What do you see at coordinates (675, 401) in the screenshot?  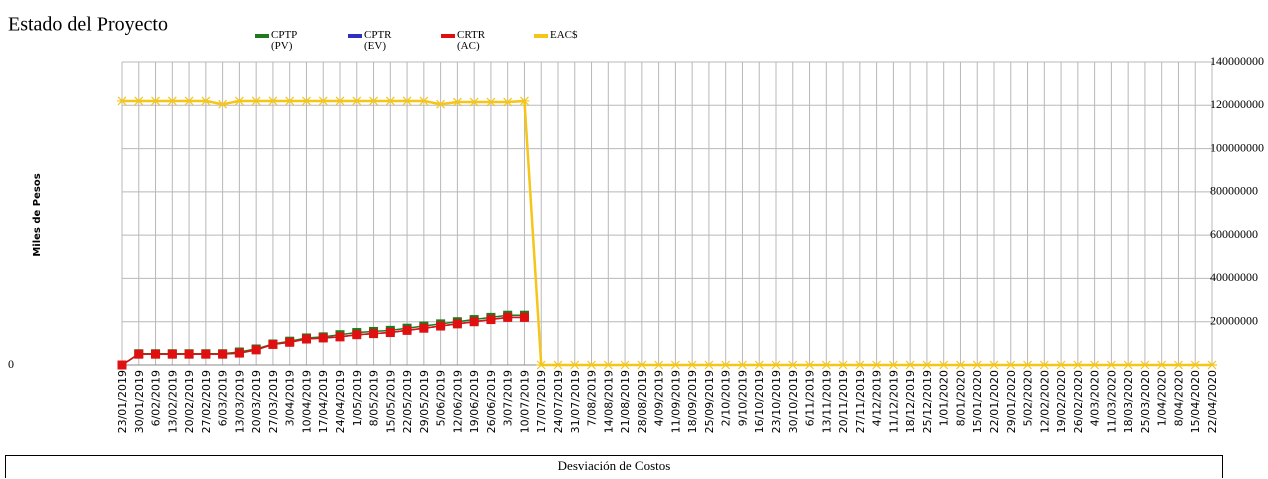 I see `x-tick-label: 11/09/2019` at bounding box center [675, 401].